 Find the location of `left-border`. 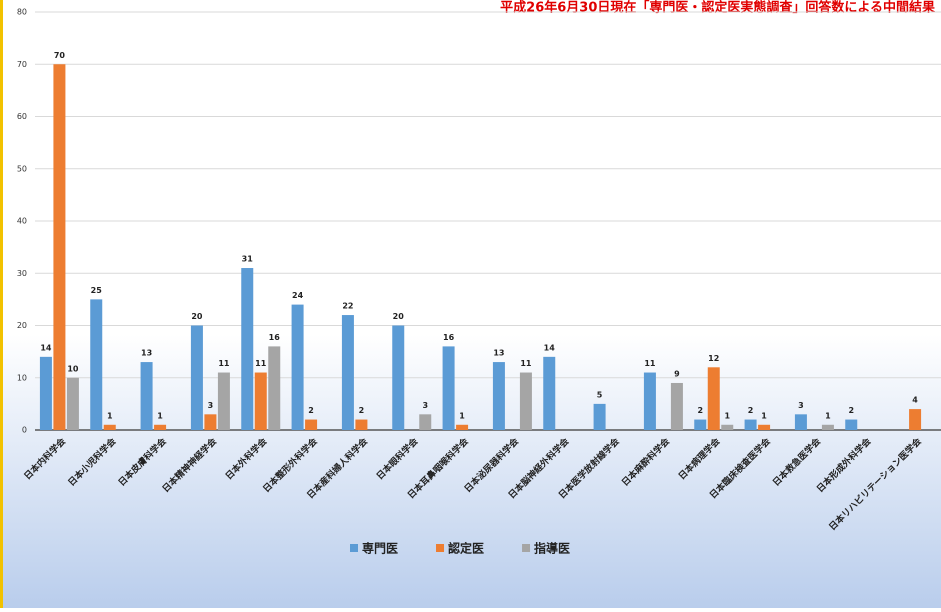

left-border is located at coordinates (1, 304).